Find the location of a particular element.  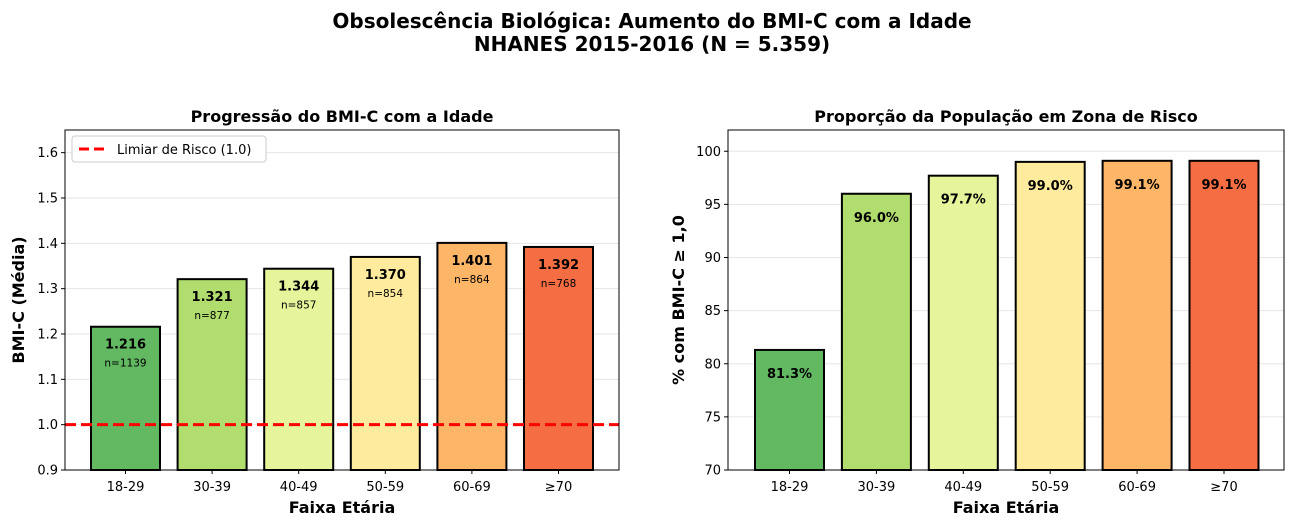

legend-box is located at coordinates (169, 149).